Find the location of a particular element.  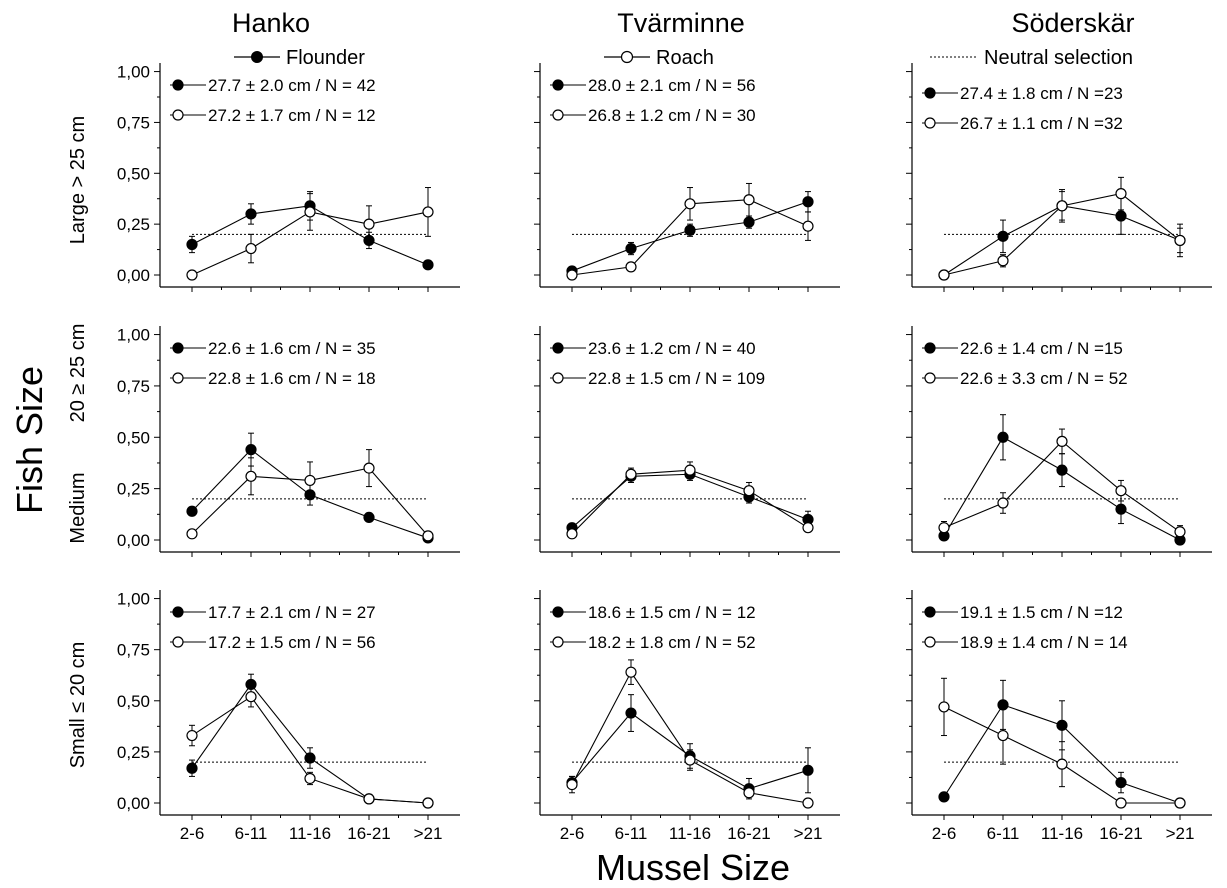

figure-ylabel: Fish Size is located at coordinates (29, 440).